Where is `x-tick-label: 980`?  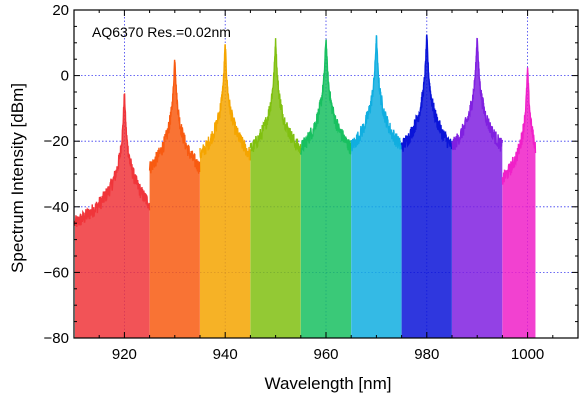
x-tick-label: 980 is located at coordinates (426, 354).